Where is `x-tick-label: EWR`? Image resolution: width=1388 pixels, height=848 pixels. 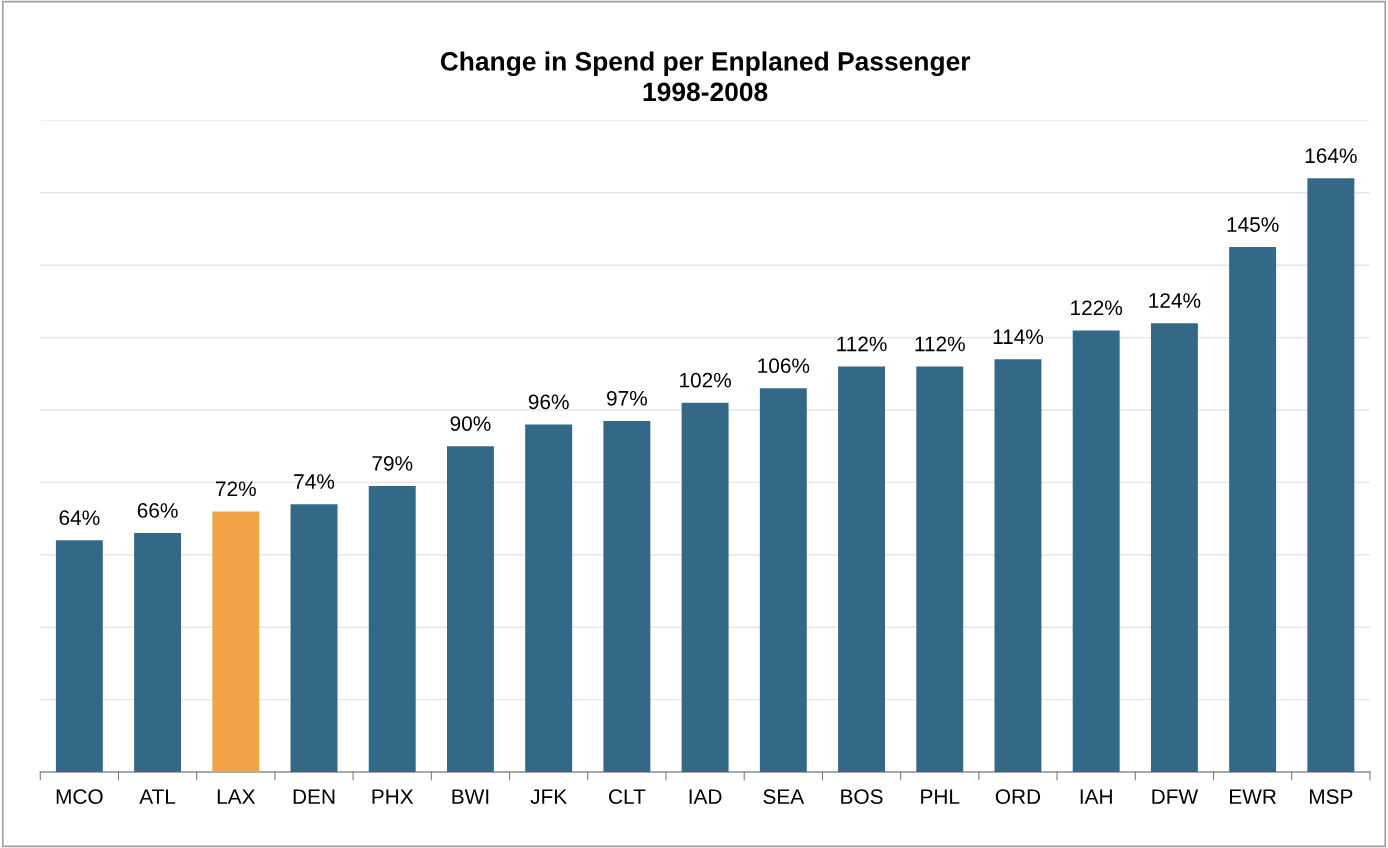
x-tick-label: EWR is located at coordinates (1253, 796).